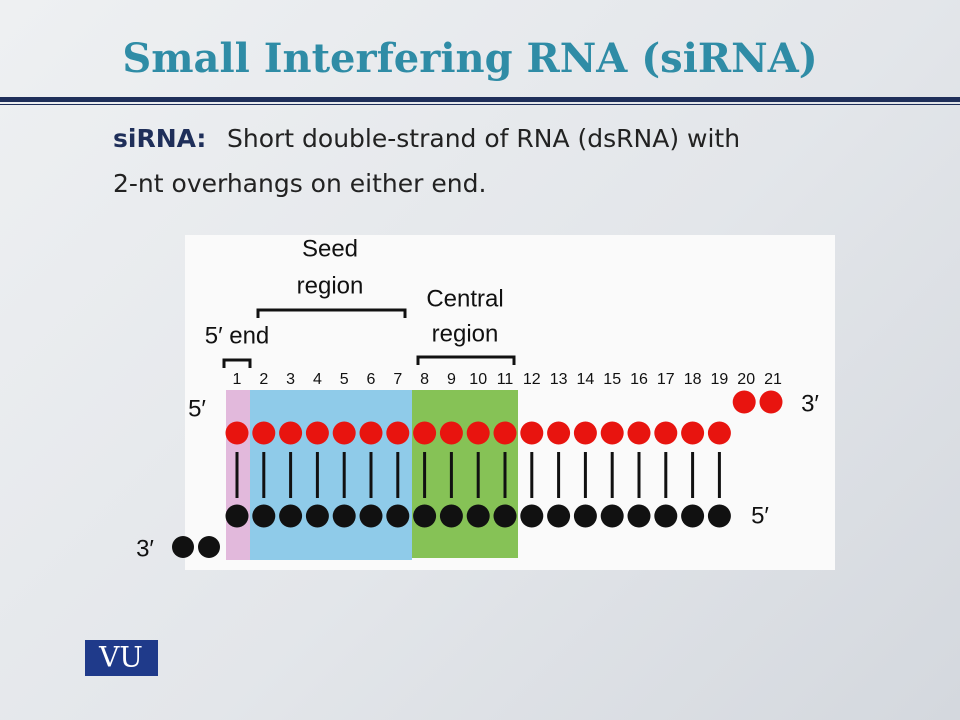 The image size is (960, 720). What do you see at coordinates (451, 379) in the screenshot?
I see `position-number: 9` at bounding box center [451, 379].